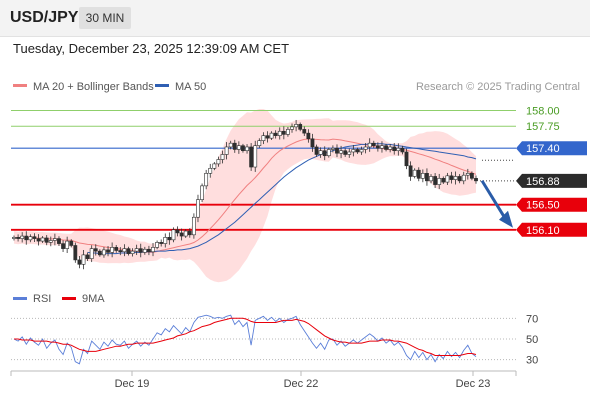 This screenshot has height=400, width=590. Describe the element at coordinates (302, 380) in the screenshot. I see `x-axis: Dec 19 Dec 22 Dec 23` at that location.